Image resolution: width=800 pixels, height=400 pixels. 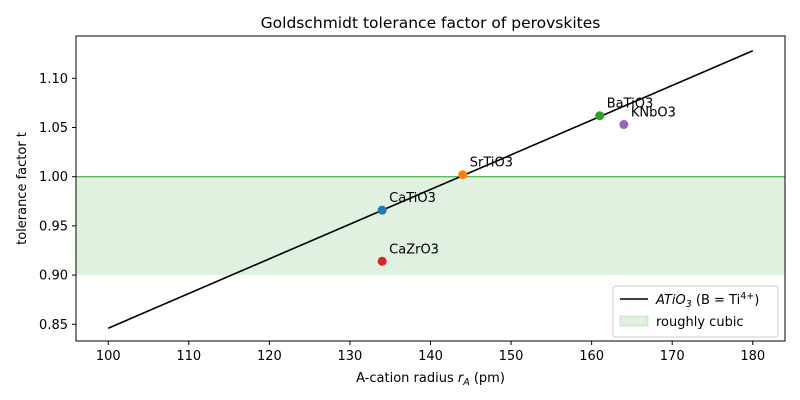 I want to click on x-axis-label: A-cation radius rA (pm), so click(x=430, y=379).